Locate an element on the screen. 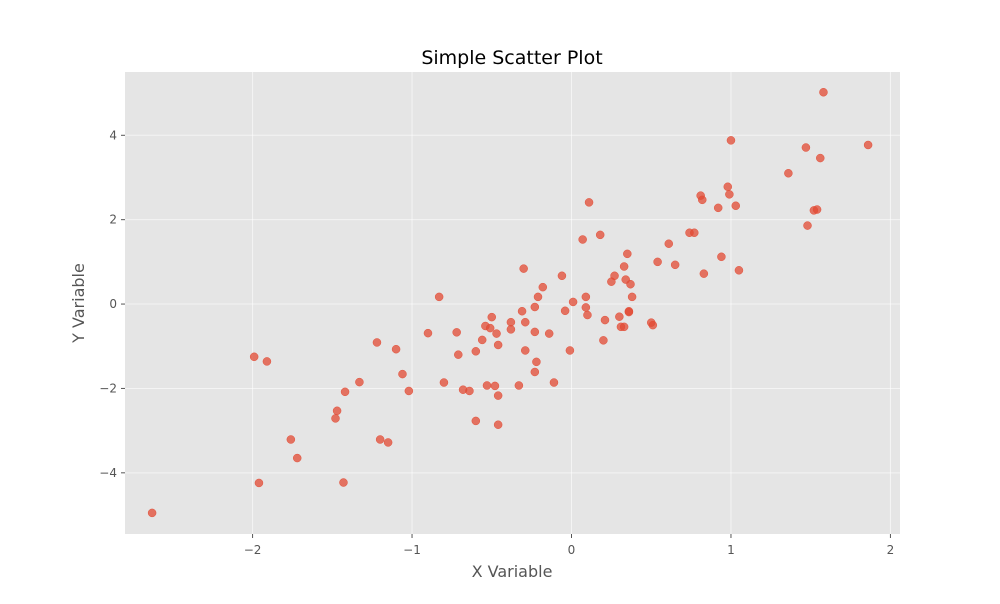  y-axis: −4 −2 0 2 4 is located at coordinates (112, 304).